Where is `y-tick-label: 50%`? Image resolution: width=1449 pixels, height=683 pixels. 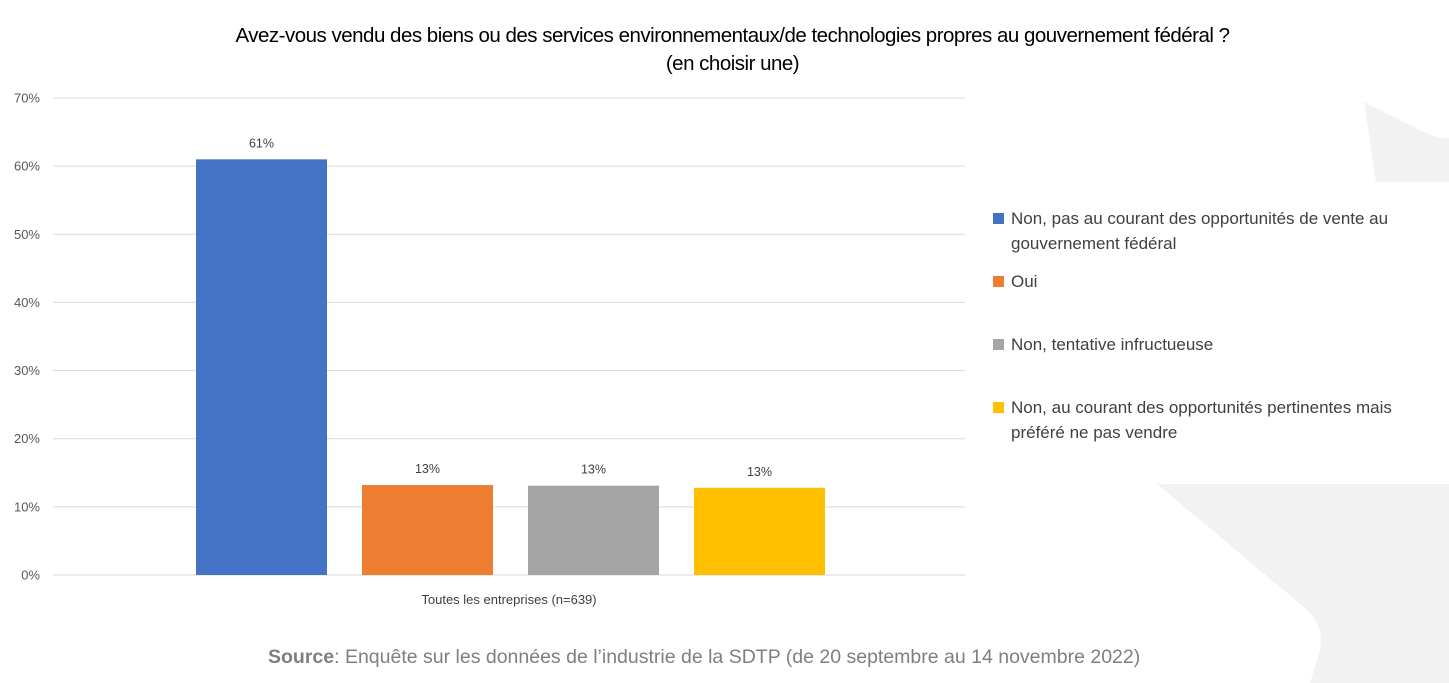 y-tick-label: 50% is located at coordinates (27, 234).